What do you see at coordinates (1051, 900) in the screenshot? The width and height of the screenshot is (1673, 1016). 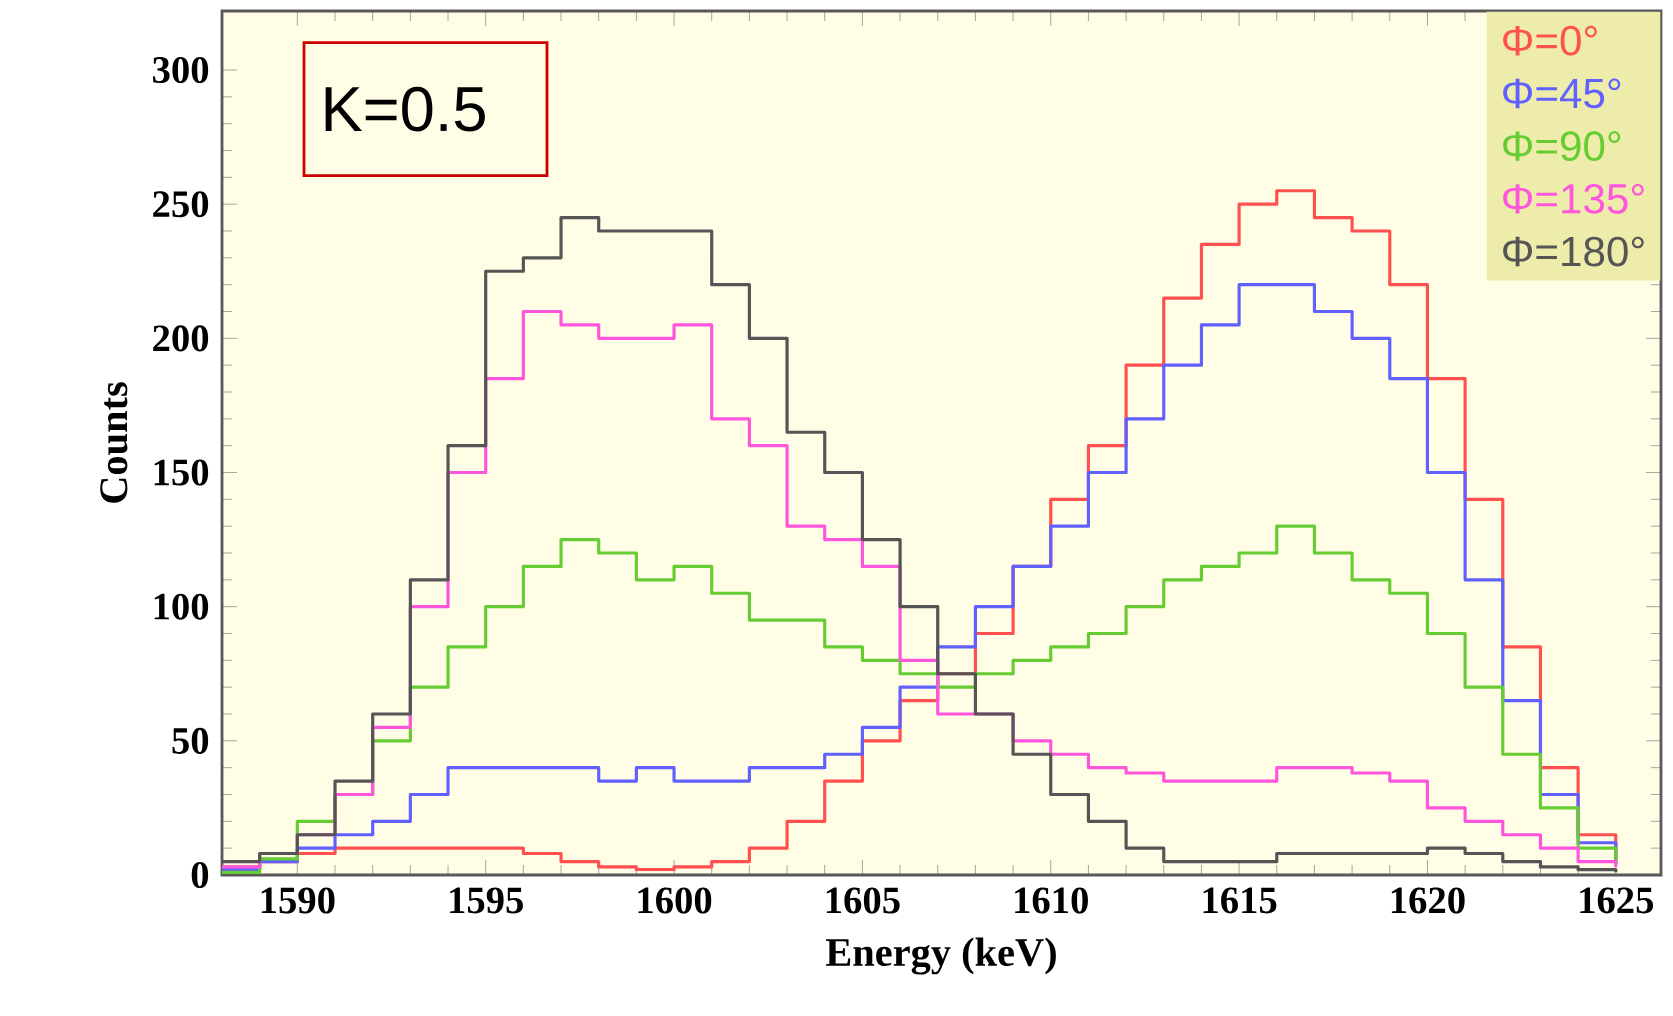 I see `x-tick-label: 1610` at bounding box center [1051, 900].